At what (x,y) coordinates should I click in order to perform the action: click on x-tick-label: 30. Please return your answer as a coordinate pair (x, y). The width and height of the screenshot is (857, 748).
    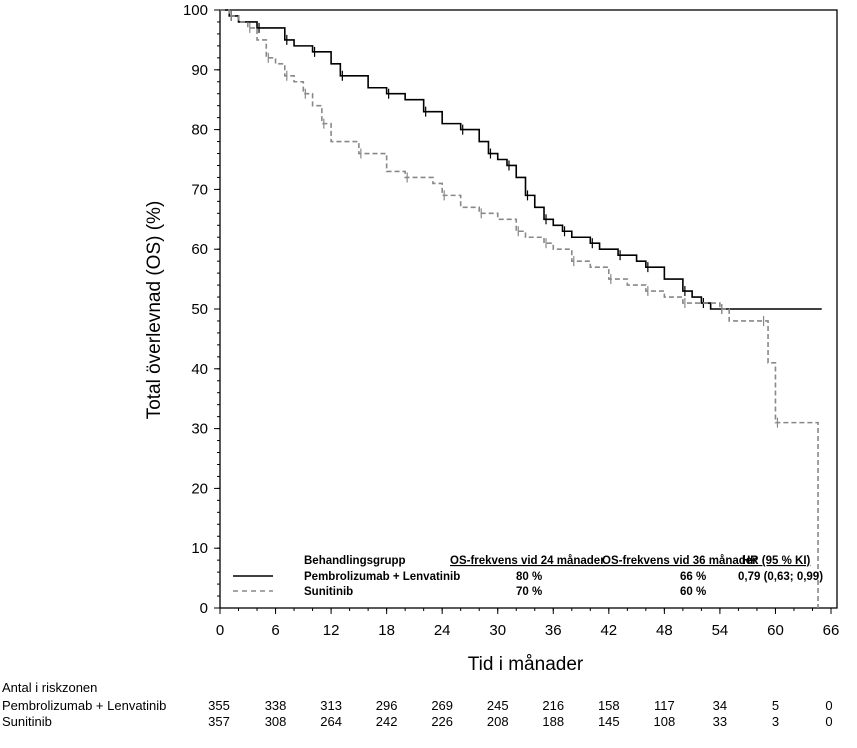
    Looking at the image, I should click on (497, 630).